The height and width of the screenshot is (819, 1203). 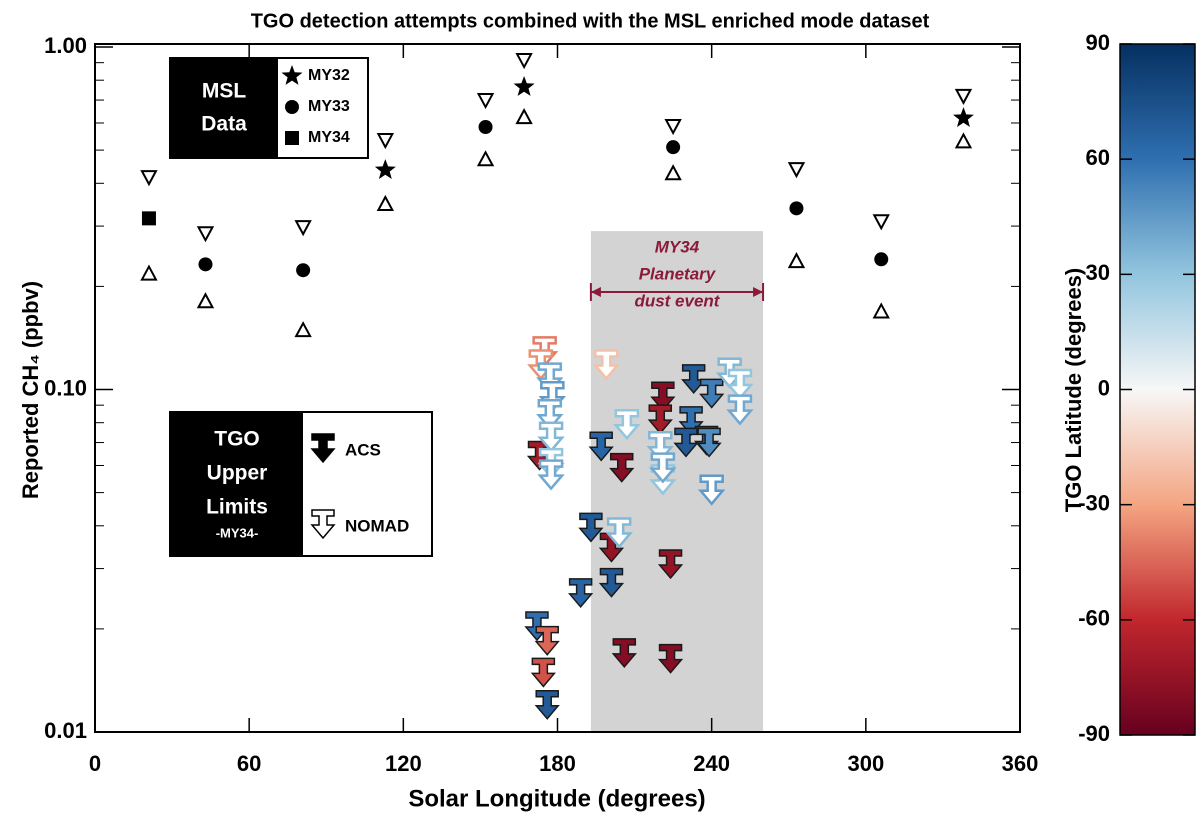 What do you see at coordinates (1094, 733) in the screenshot?
I see `colorbar-tick-label: -90` at bounding box center [1094, 733].